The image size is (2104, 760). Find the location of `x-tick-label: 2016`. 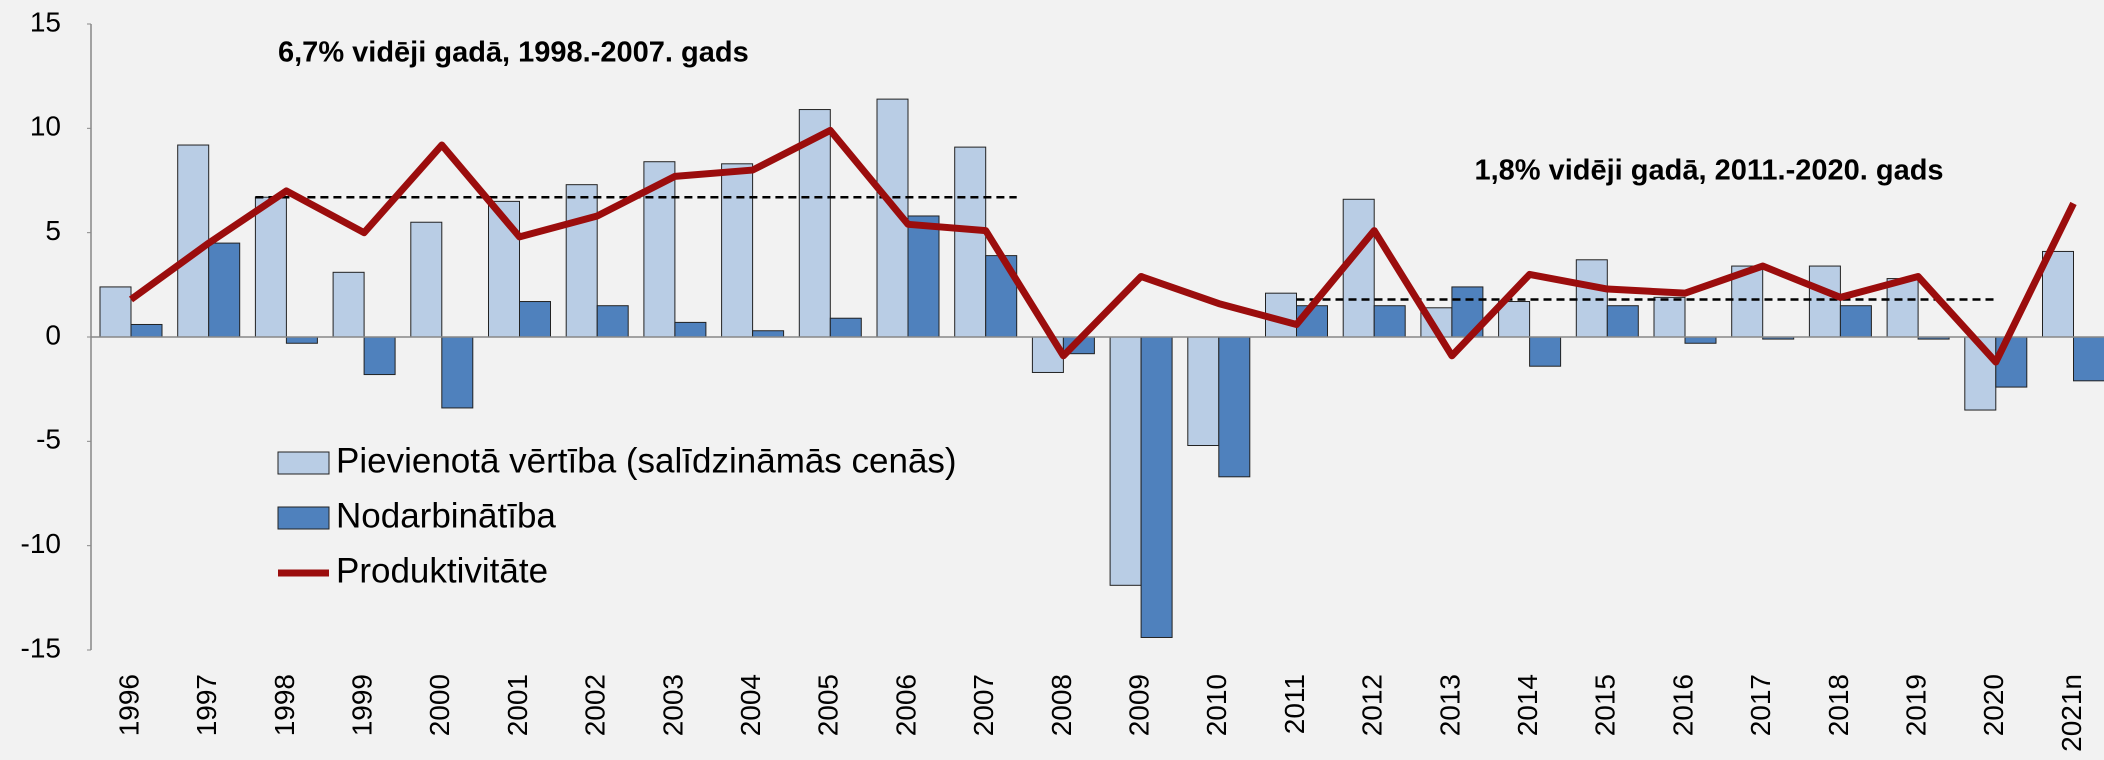

x-tick-label: 2016 is located at coordinates (1682, 705).